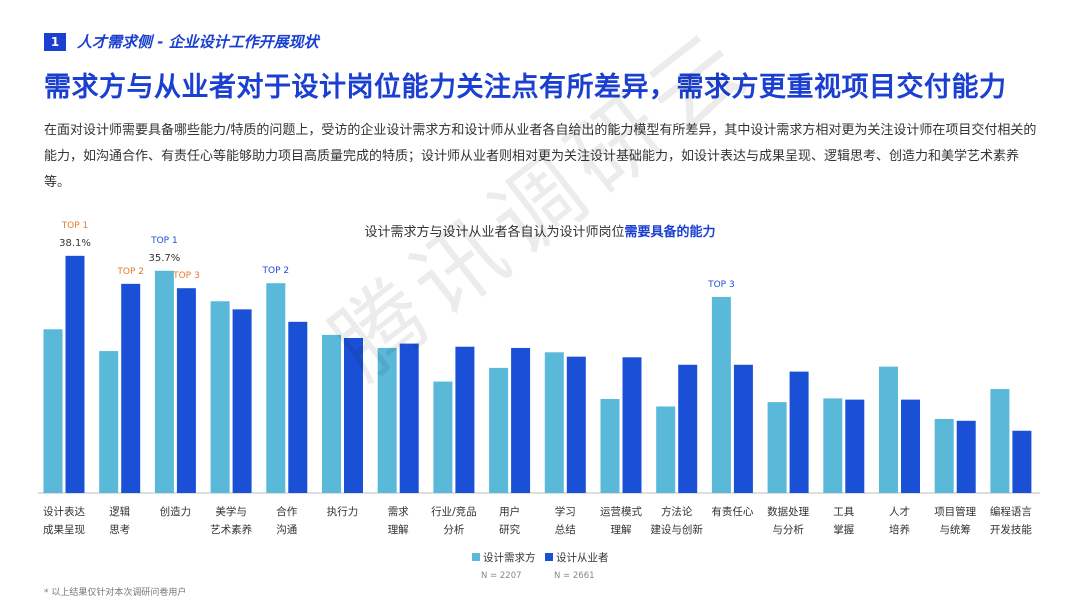  I want to click on category-label-15-line-1: 工具, so click(843, 512).